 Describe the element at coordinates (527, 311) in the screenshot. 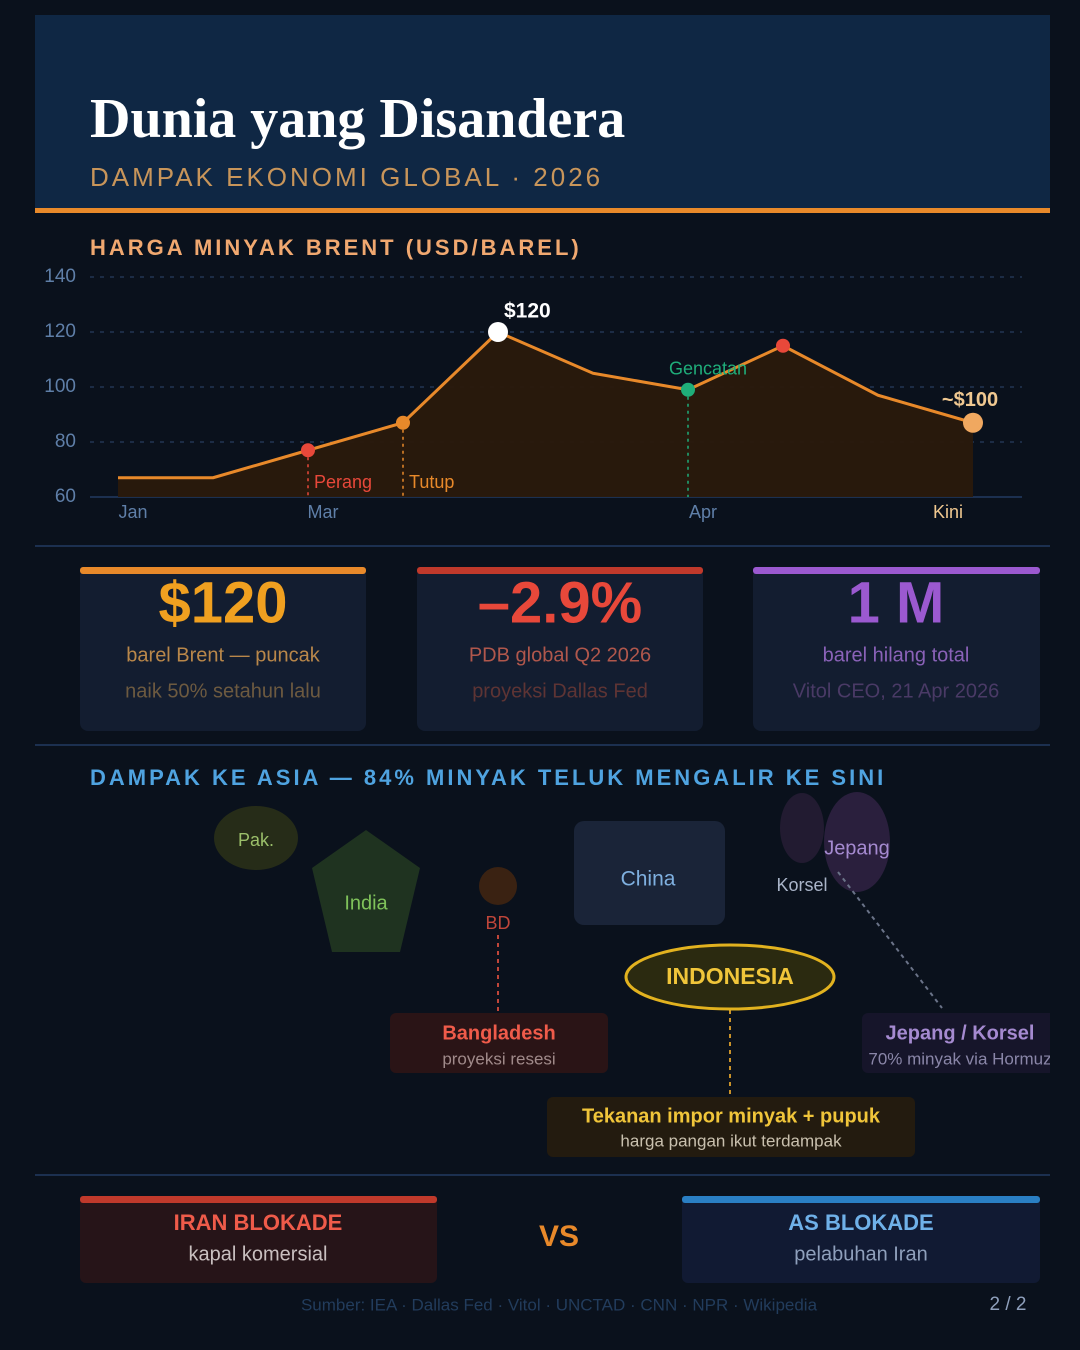

I see `value-label: $120` at that location.